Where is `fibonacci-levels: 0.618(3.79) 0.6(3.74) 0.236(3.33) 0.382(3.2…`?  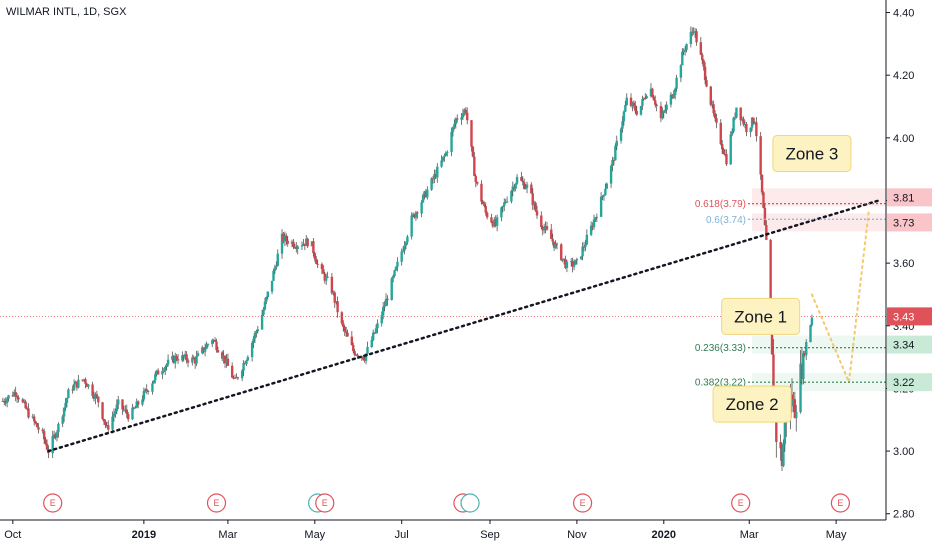 fibonacci-levels: 0.618(3.79) 0.6(3.74) 0.236(3.33) 0.382(3.2… is located at coordinates (790, 294).